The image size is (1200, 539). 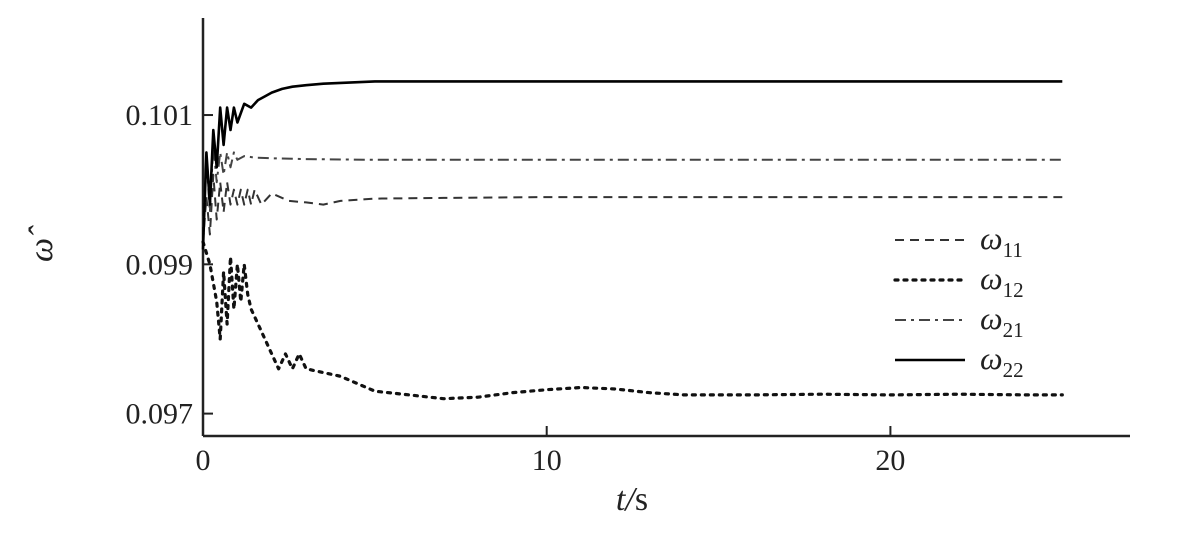 I want to click on x-axis-title: t/s, so click(x=632, y=499).